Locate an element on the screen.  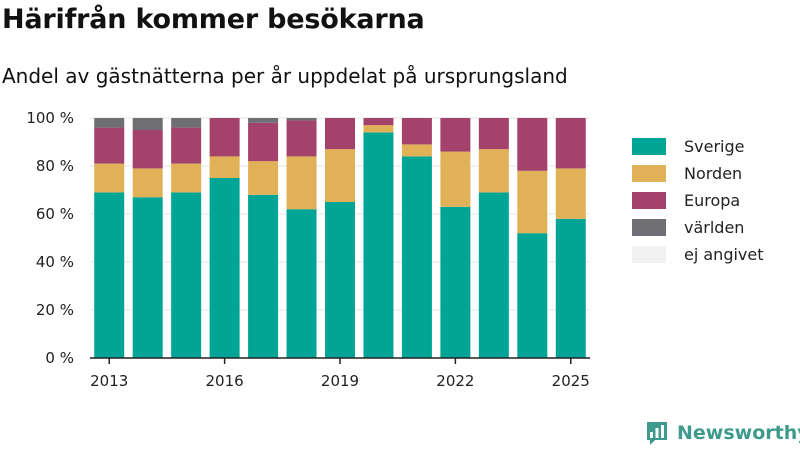
x-tick-label: 2016 is located at coordinates (225, 381).